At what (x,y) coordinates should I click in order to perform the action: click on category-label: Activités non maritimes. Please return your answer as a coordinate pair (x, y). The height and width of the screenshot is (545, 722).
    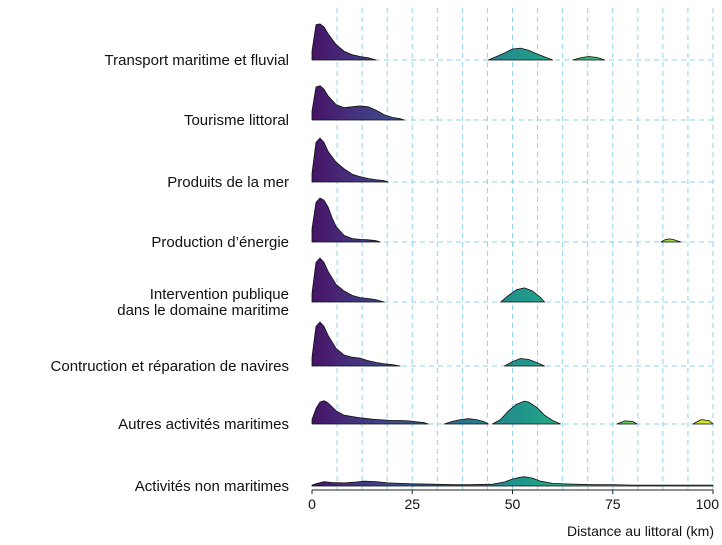
    Looking at the image, I should click on (212, 486).